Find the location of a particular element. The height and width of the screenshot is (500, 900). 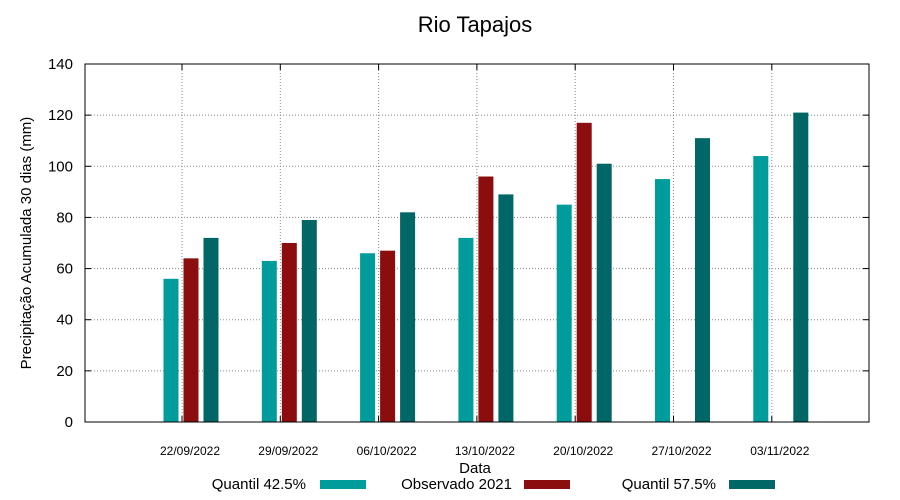

y-tick-label: 60 is located at coordinates (64, 269).